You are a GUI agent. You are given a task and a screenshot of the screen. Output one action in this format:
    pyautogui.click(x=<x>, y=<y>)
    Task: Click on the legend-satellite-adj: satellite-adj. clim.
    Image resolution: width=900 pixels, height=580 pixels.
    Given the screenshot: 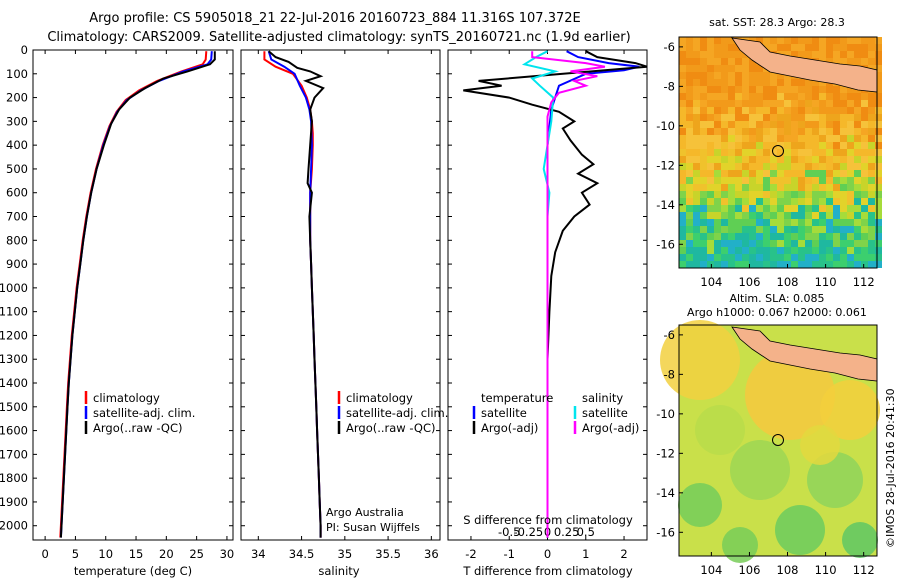 What is the action you would take?
    pyautogui.click(x=144, y=413)
    